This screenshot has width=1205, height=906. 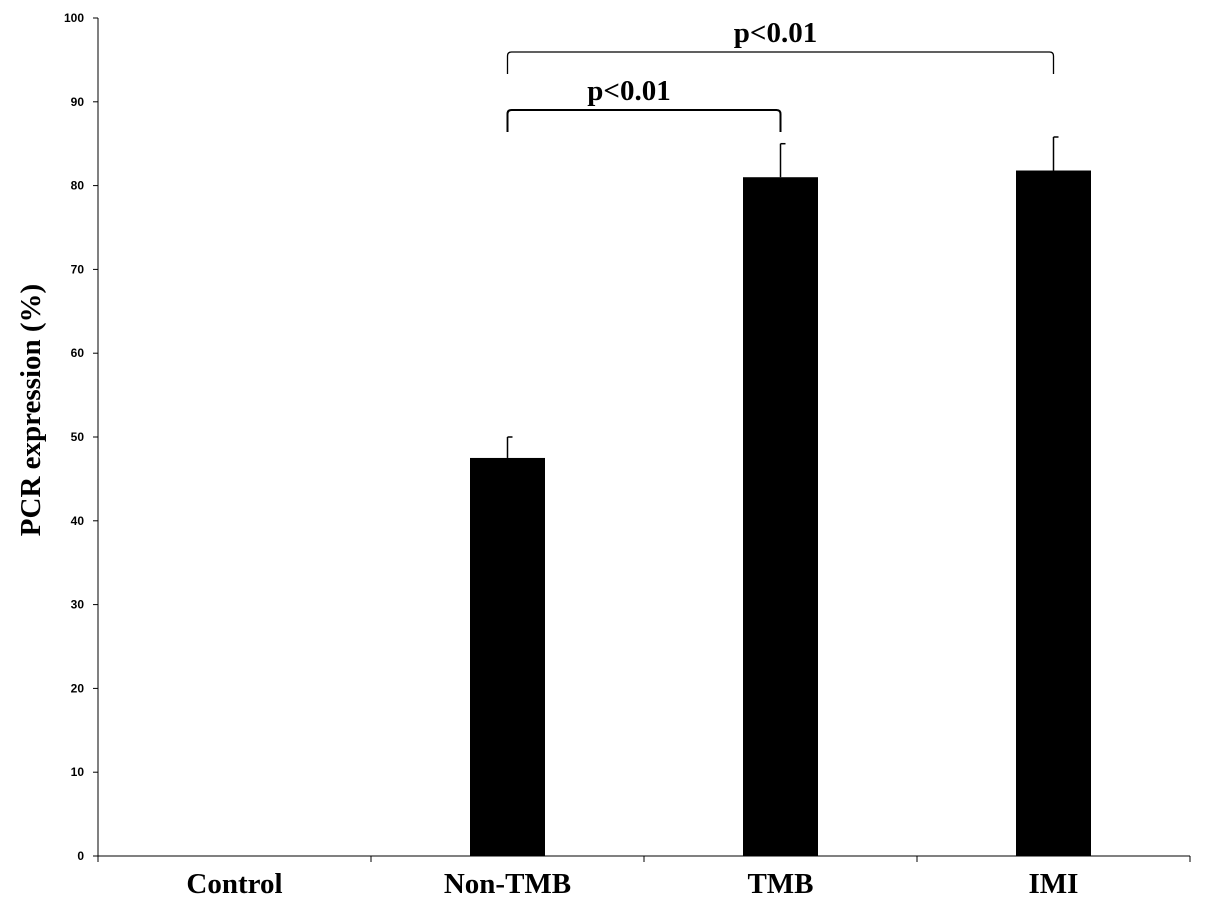 What do you see at coordinates (78, 605) in the screenshot?
I see `y-tick-label: 30` at bounding box center [78, 605].